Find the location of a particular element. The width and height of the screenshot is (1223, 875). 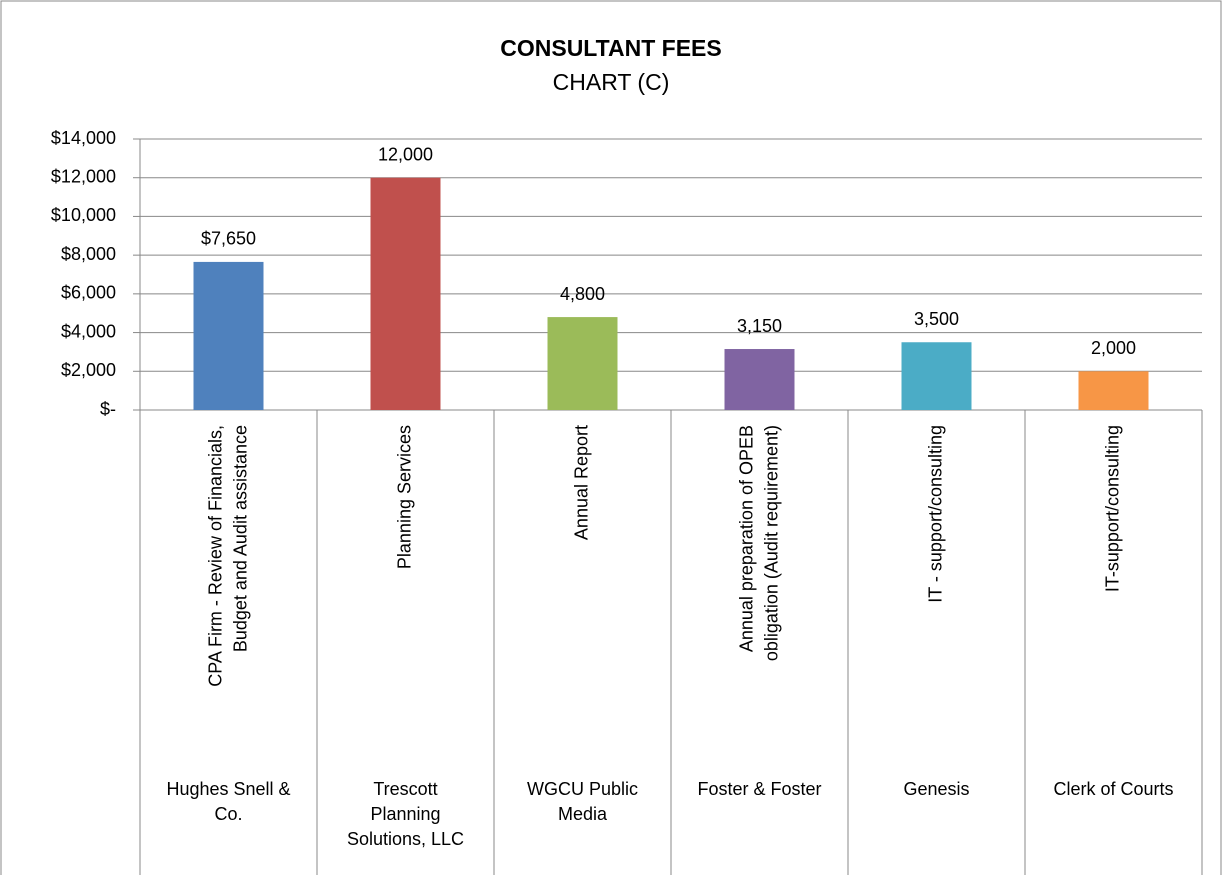

y-tick-label: $- is located at coordinates (108, 409).